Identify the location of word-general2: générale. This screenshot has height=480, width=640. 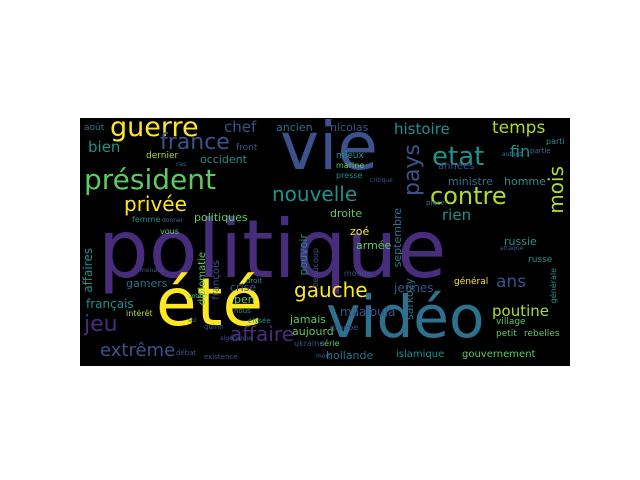
(553, 286).